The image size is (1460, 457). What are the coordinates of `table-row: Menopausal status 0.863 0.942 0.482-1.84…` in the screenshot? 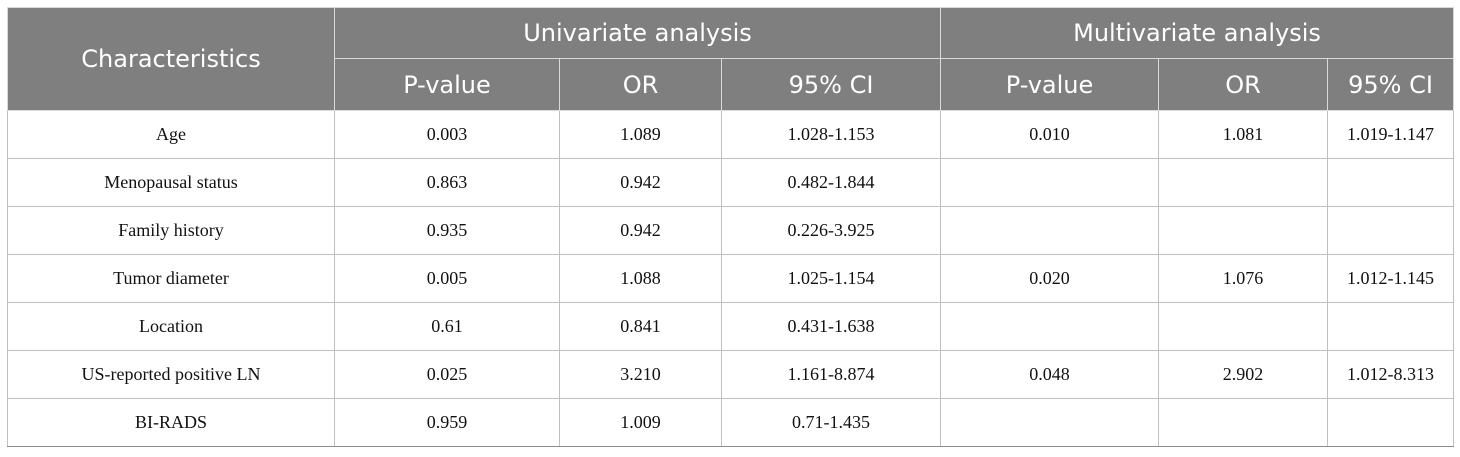 It's located at (731, 182).